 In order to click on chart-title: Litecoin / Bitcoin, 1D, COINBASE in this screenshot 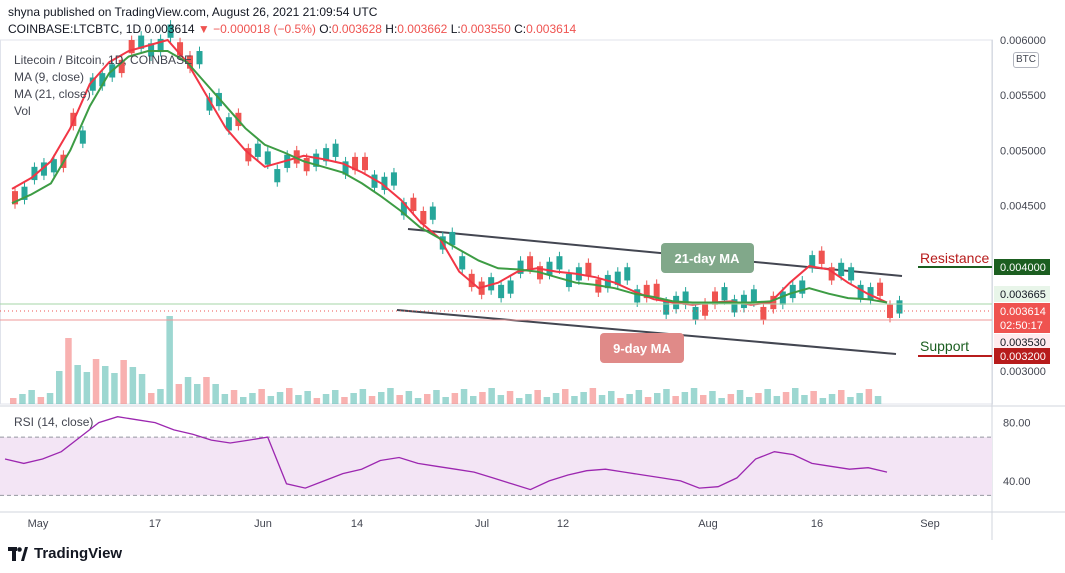, I will do `click(103, 60)`.